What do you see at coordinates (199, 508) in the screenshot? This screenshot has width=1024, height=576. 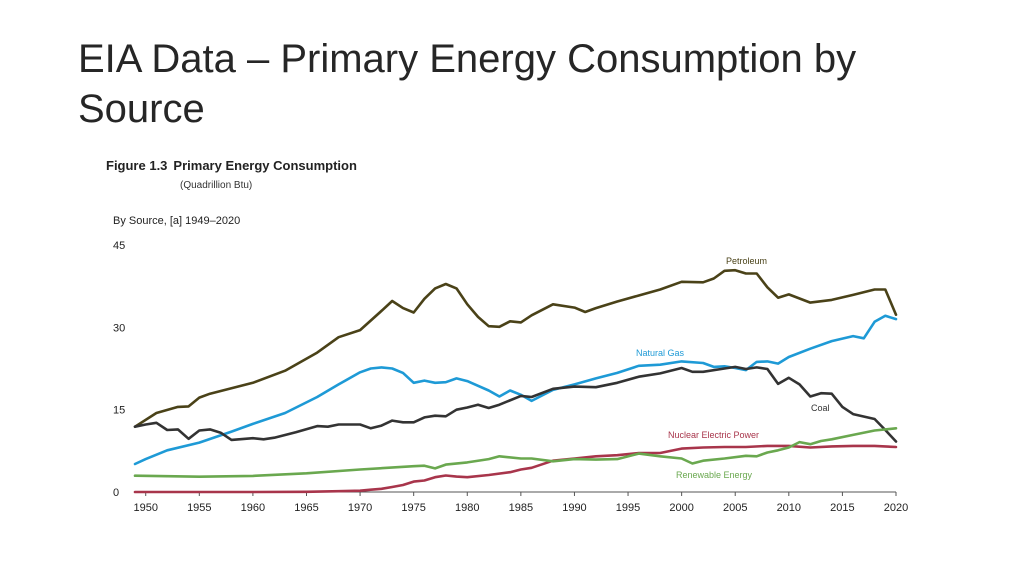 I see `x-tick-label: 1955` at bounding box center [199, 508].